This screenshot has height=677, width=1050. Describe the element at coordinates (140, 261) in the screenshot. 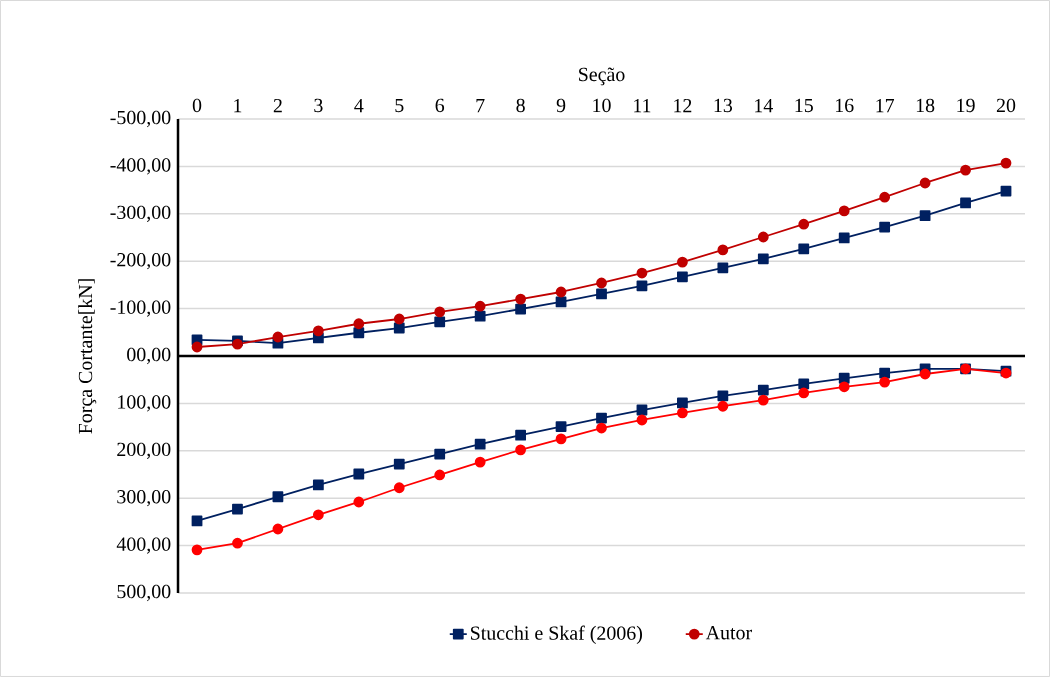

I see `y-tick-label: -200,00` at that location.